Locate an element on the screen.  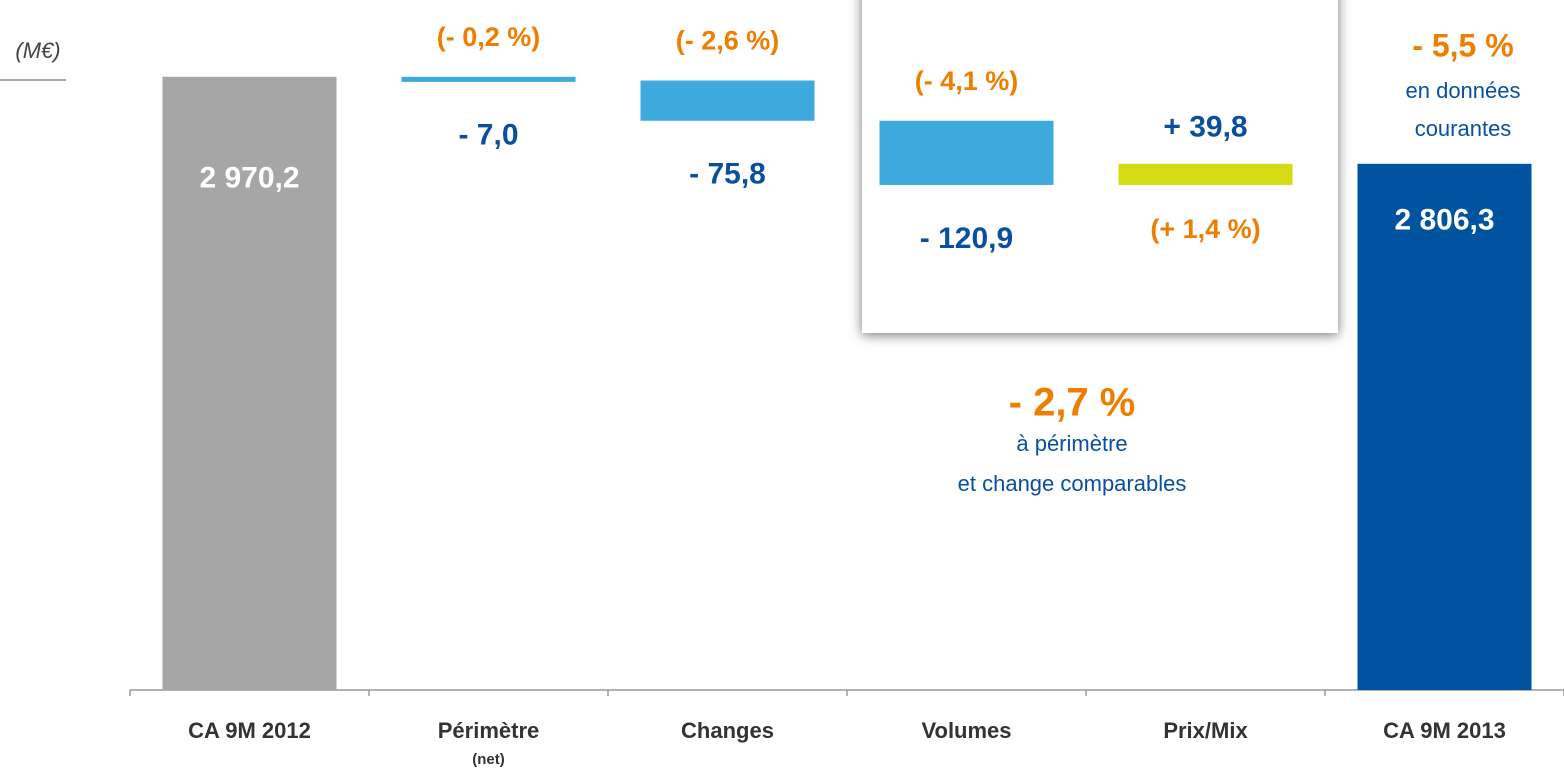
x-tick-label: Périmètre is located at coordinates (489, 730).